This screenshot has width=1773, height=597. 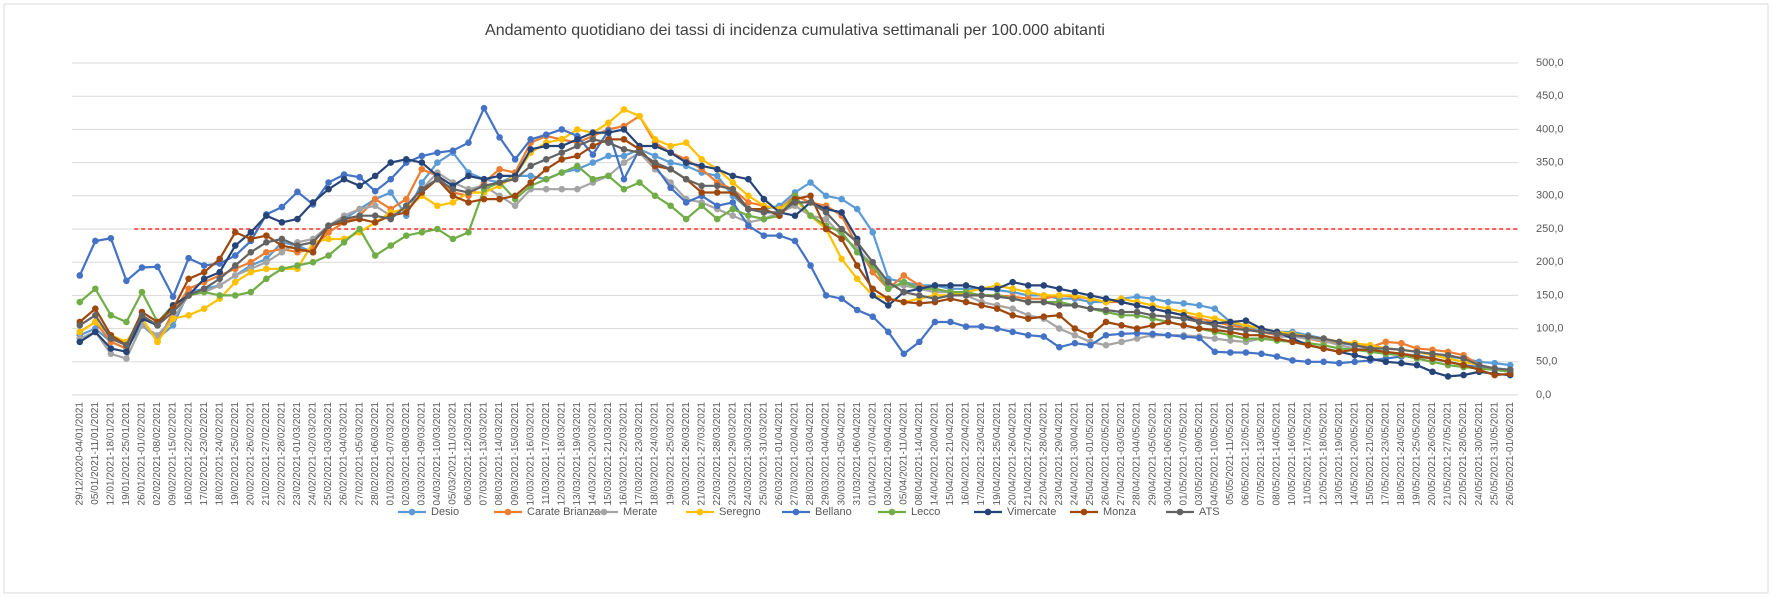 I want to click on x-tick-label: 19/02/2021-25/02/2021, so click(x=235, y=454).